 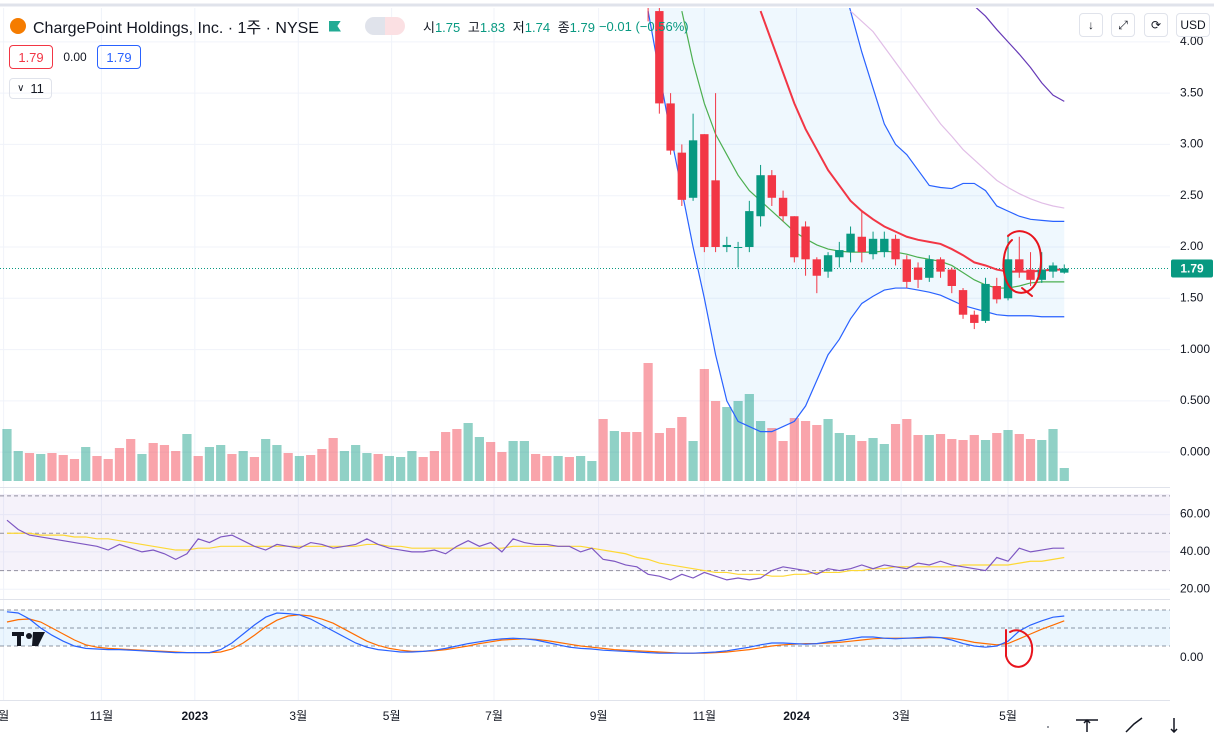 What do you see at coordinates (1195, 514) in the screenshot?
I see `rsi-tick-label: 60.00` at bounding box center [1195, 514].